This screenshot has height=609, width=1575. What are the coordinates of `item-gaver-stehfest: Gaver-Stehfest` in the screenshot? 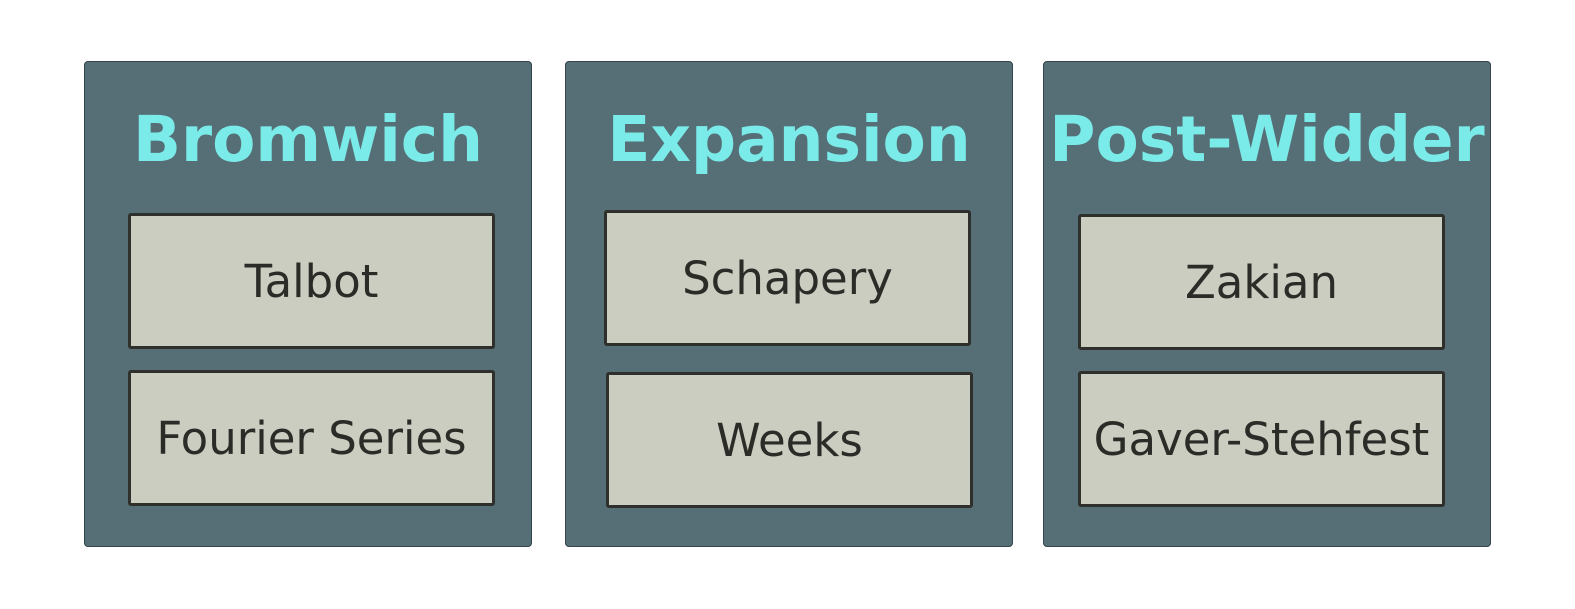 It's located at (1261, 439).